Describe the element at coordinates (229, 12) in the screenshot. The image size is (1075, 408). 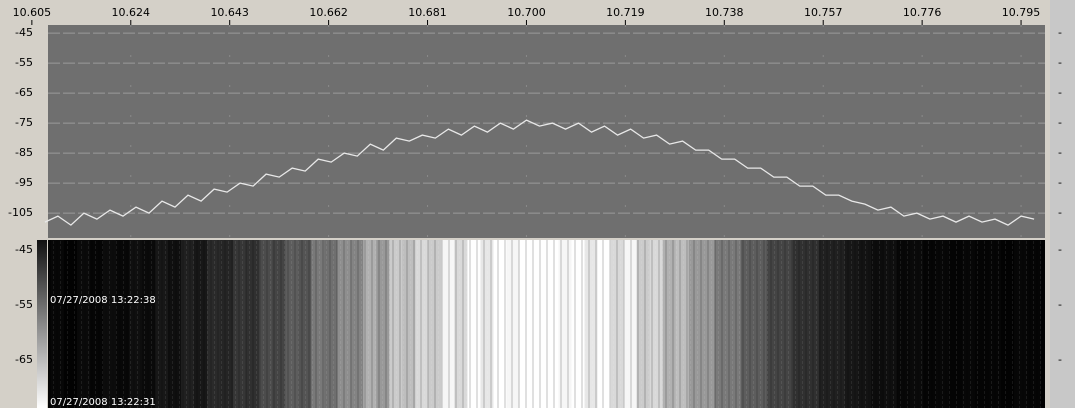
I see `x-tick-label: 10.643` at that location.